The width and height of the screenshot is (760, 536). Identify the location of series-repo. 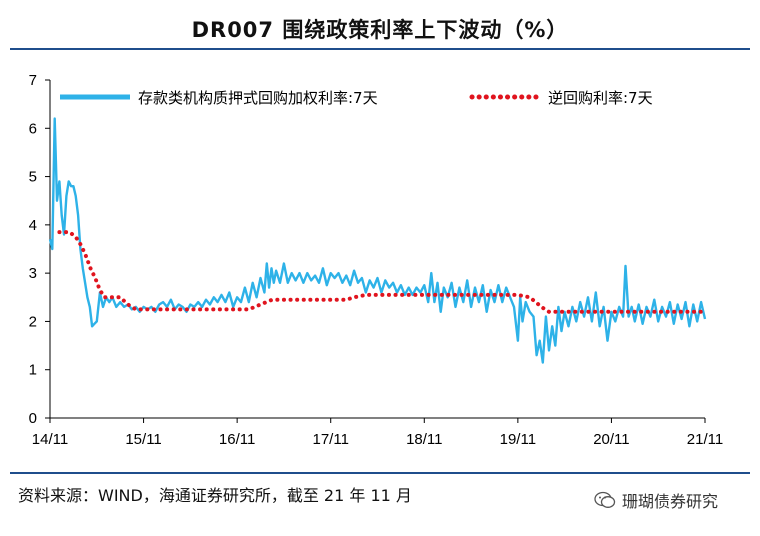
(382, 272).